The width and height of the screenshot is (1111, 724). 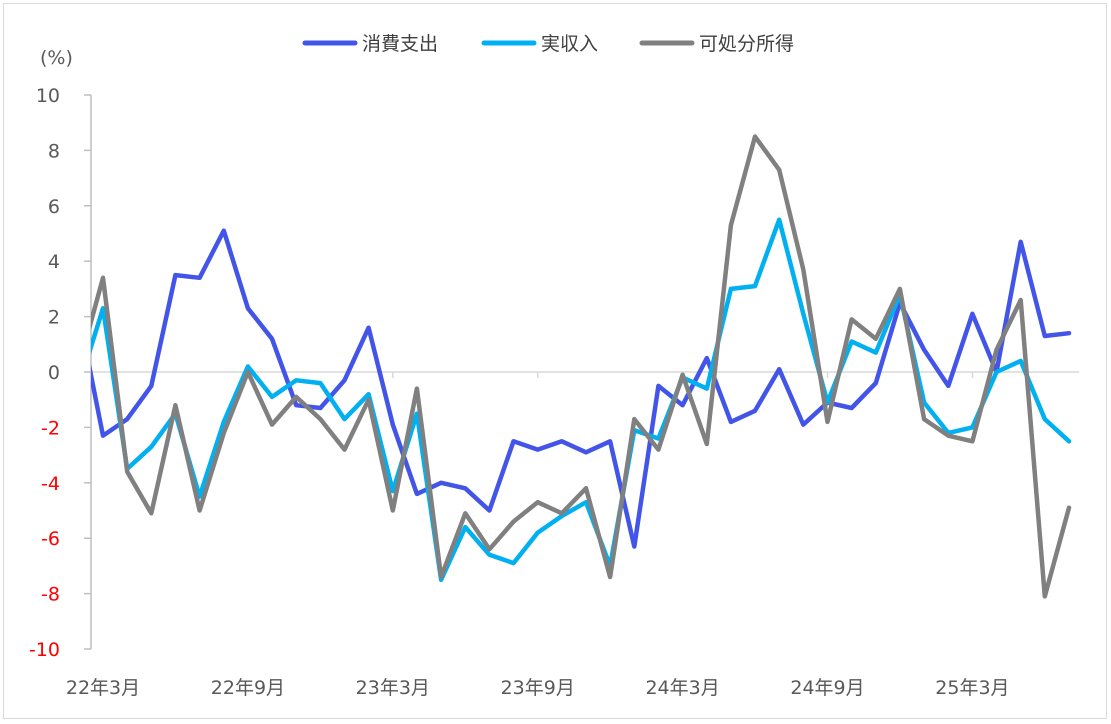 I want to click on y-tick-label: -8, so click(x=50, y=595).